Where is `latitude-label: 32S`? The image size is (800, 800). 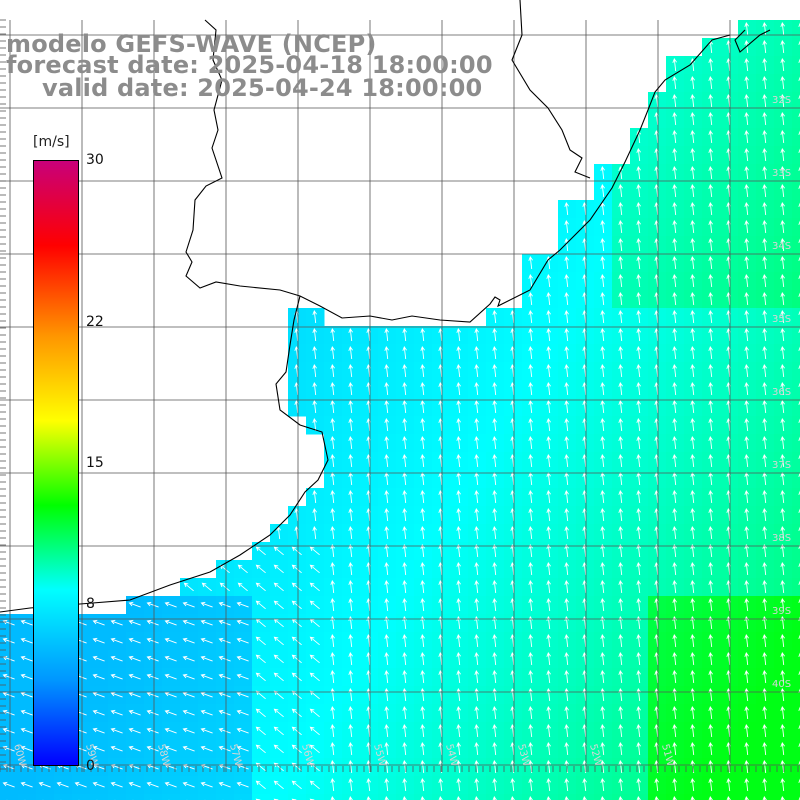
latitude-label: 32S is located at coordinates (781, 100).